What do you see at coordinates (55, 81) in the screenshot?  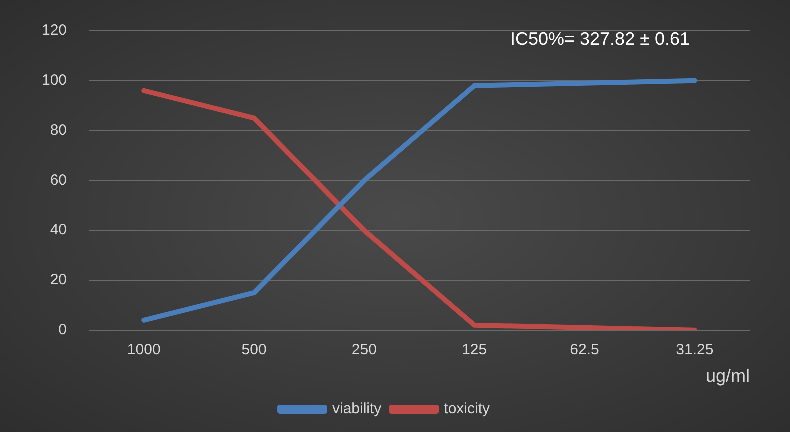 I see `y-tick-label: 100` at bounding box center [55, 81].